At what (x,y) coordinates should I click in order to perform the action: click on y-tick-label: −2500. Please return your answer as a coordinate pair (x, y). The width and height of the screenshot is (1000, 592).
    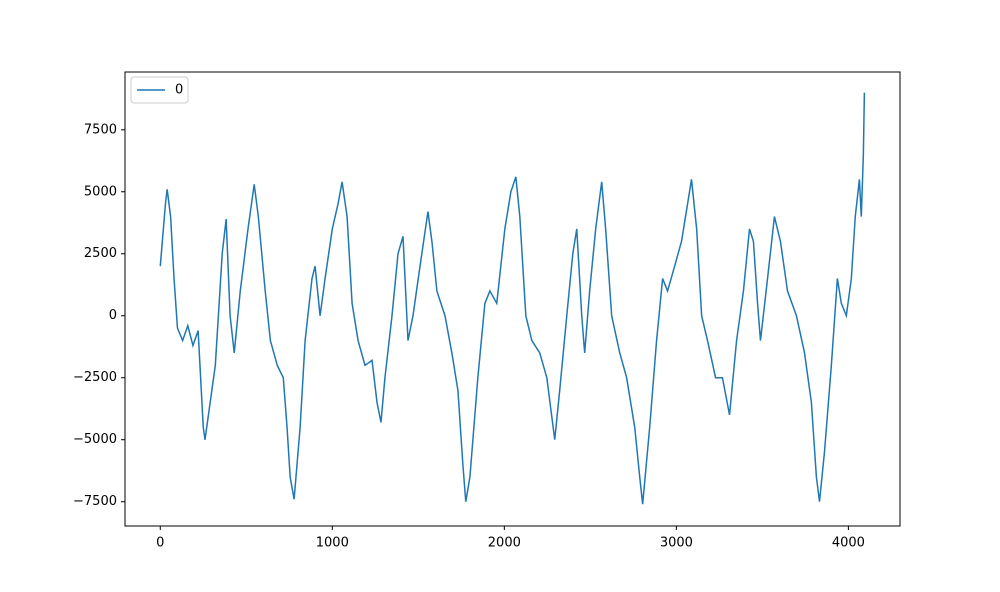
    Looking at the image, I should click on (95, 377).